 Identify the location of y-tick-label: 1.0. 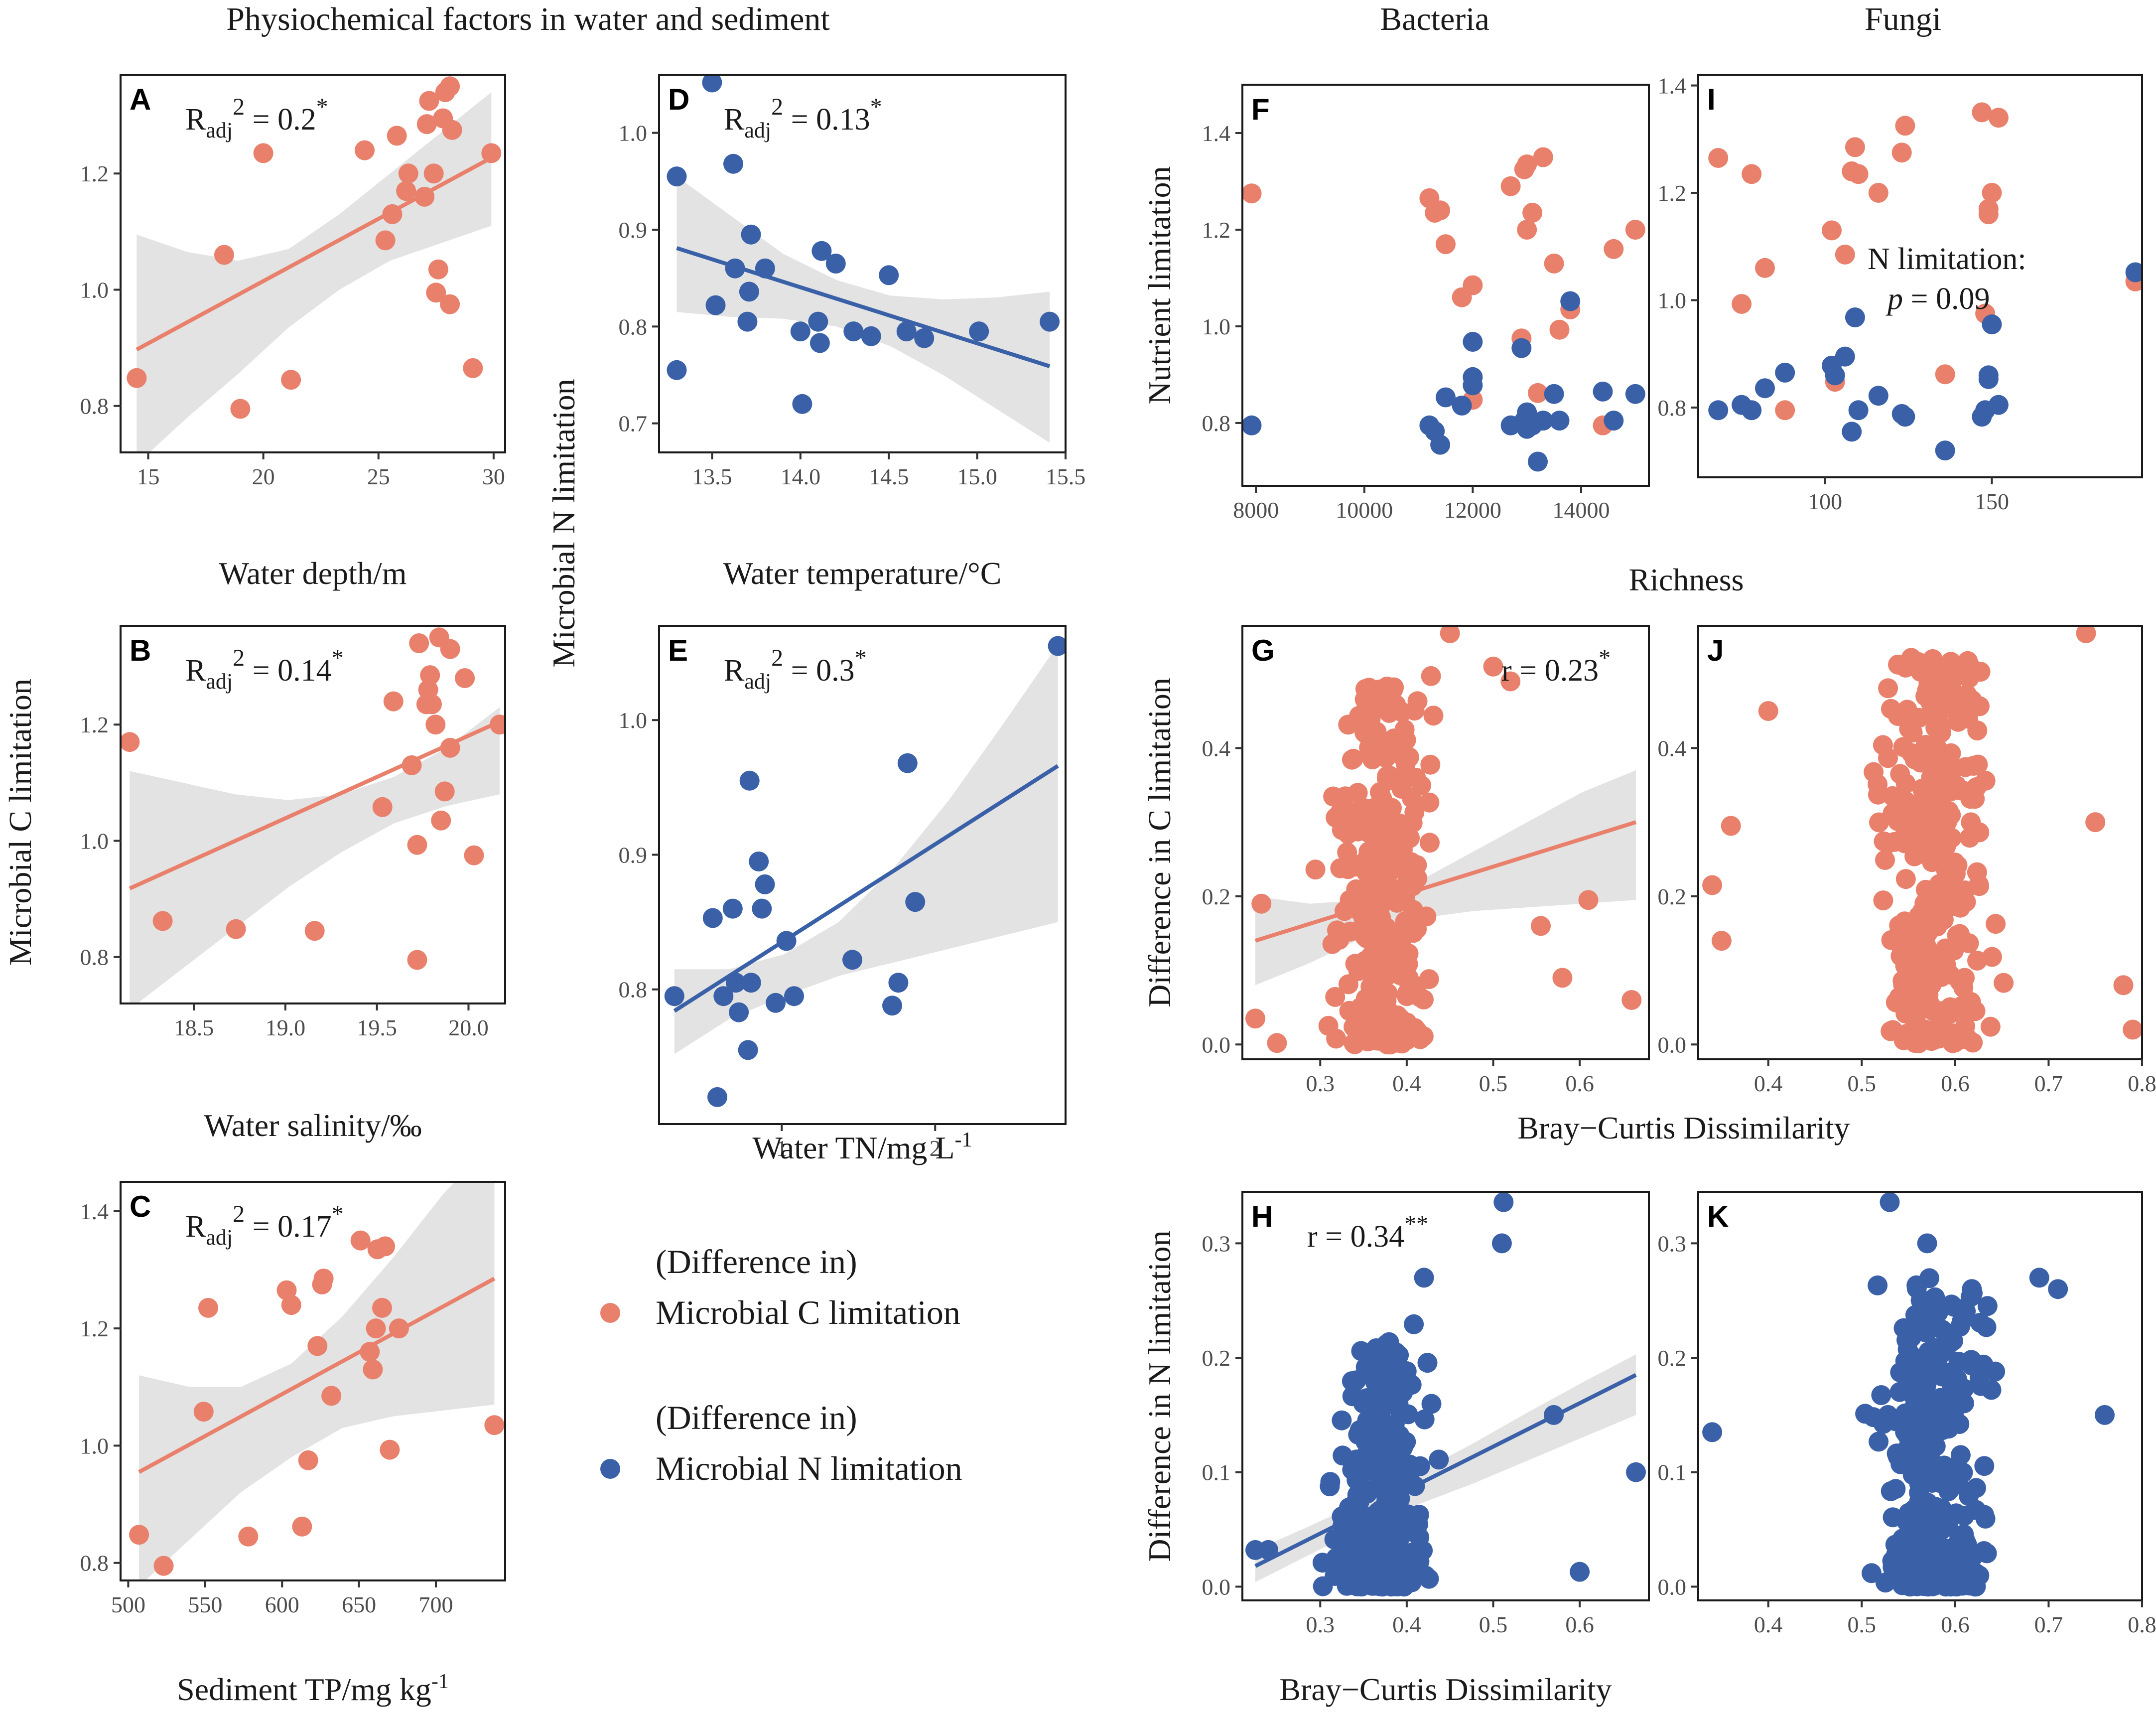
(95, 289).